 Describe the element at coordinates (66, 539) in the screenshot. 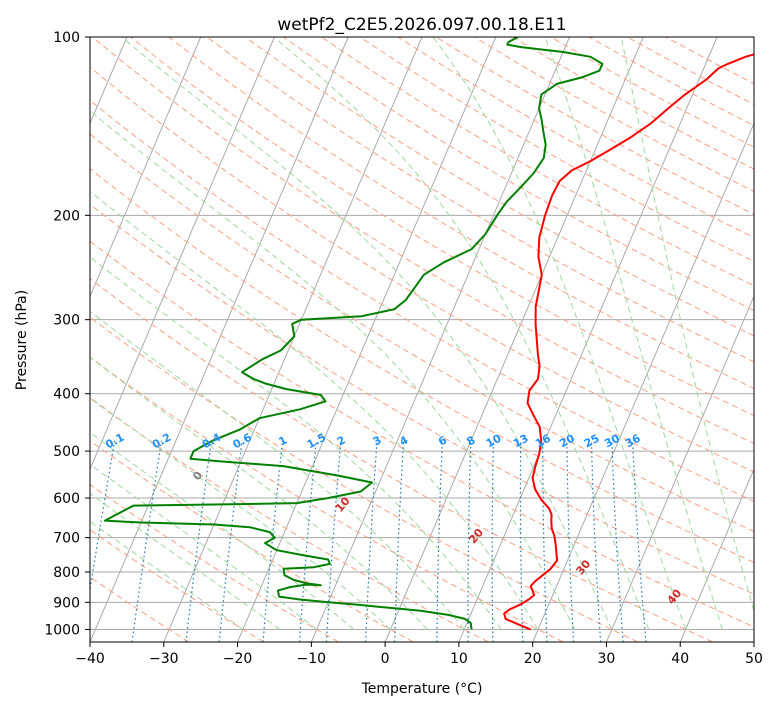

I see `y-tick-label: 700` at that location.